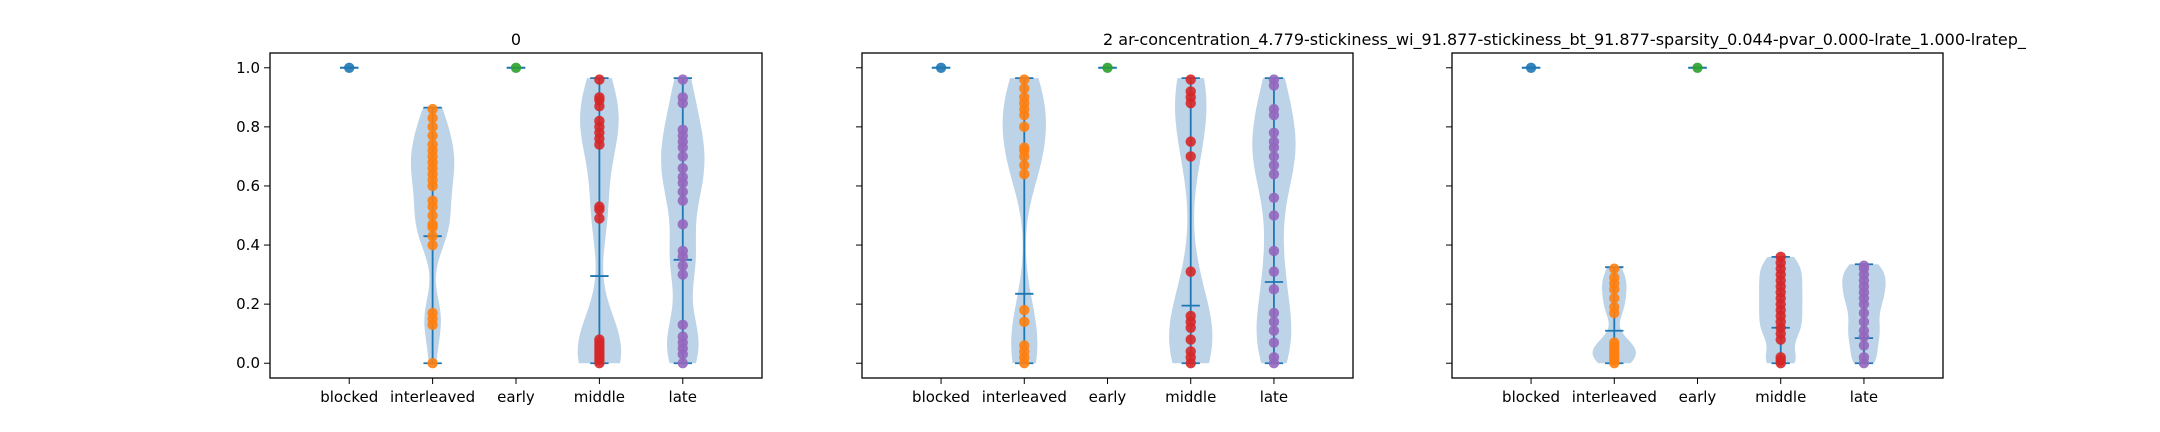  I want to click on y-tick-label: 0.4, so click(248, 245).